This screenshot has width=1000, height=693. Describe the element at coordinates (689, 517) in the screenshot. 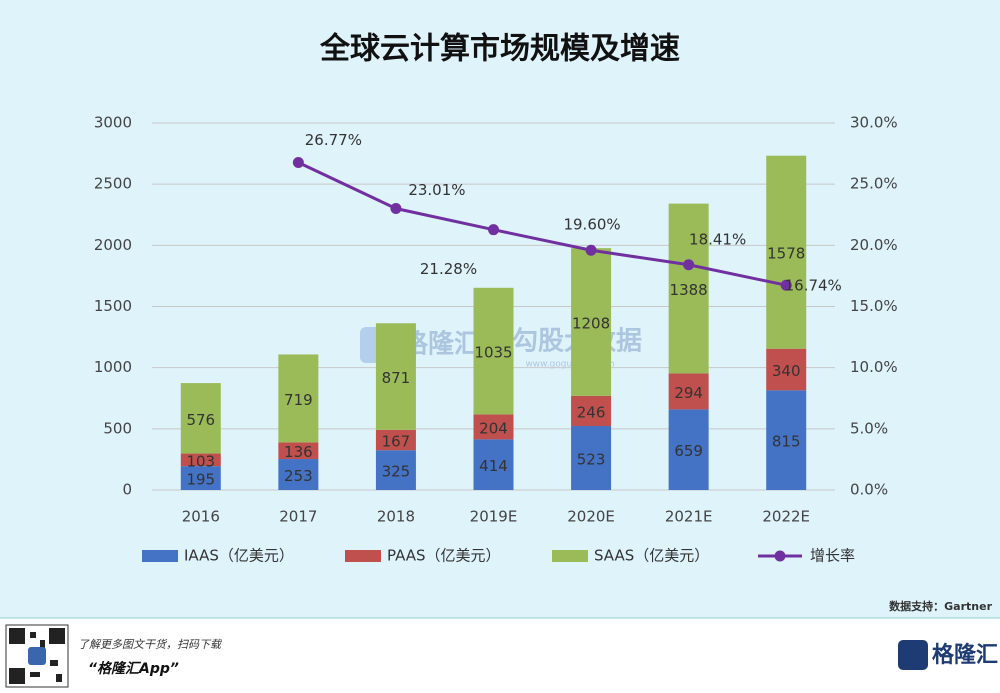

I see `x-tick-label: 2021E` at that location.